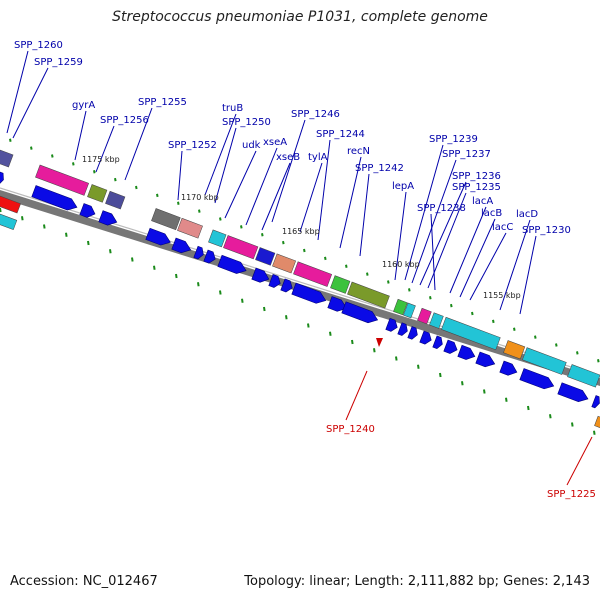 The image size is (600, 600). What do you see at coordinates (115, 200) in the screenshot?
I see `feature-spp1256` at bounding box center [115, 200].